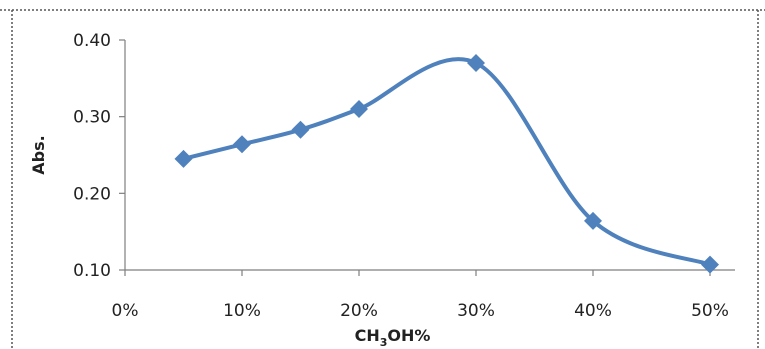 This screenshot has height=349, width=765. What do you see at coordinates (99, 156) in the screenshot?
I see `y-ticks: 0.10 0.20 0.30 0.40` at bounding box center [99, 156].